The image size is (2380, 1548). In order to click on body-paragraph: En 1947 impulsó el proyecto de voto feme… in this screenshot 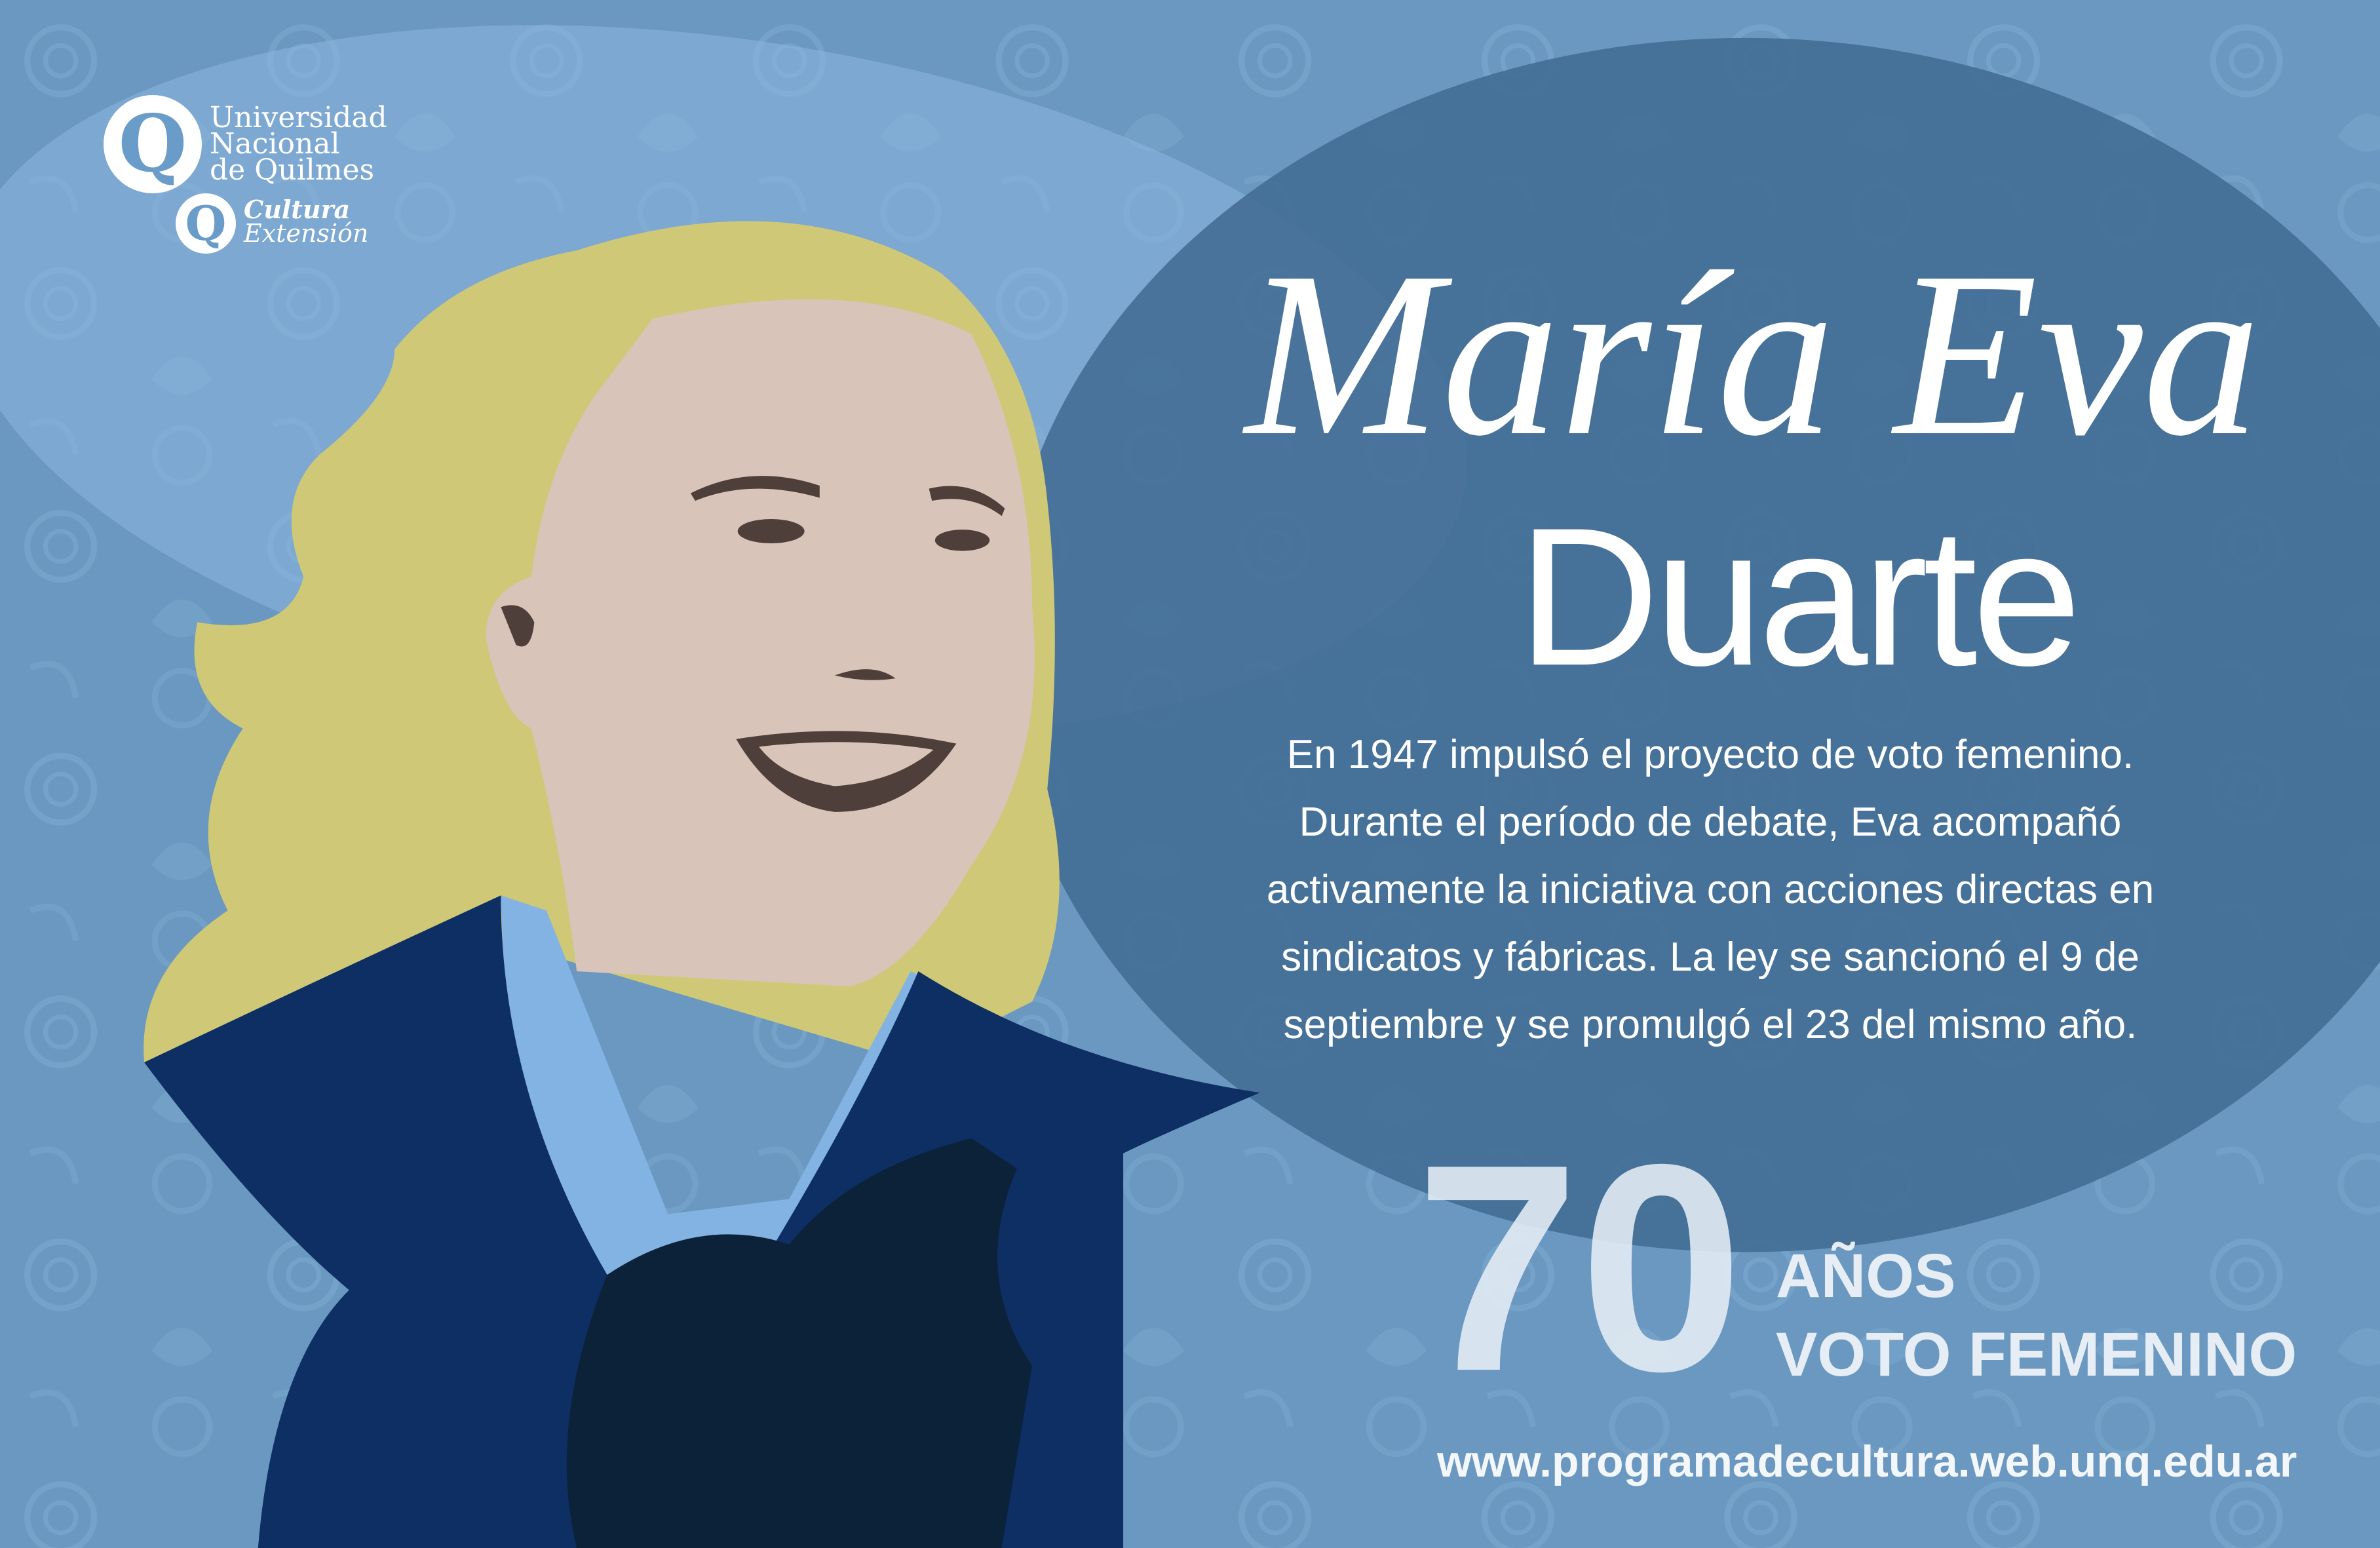, I will do `click(1710, 889)`.